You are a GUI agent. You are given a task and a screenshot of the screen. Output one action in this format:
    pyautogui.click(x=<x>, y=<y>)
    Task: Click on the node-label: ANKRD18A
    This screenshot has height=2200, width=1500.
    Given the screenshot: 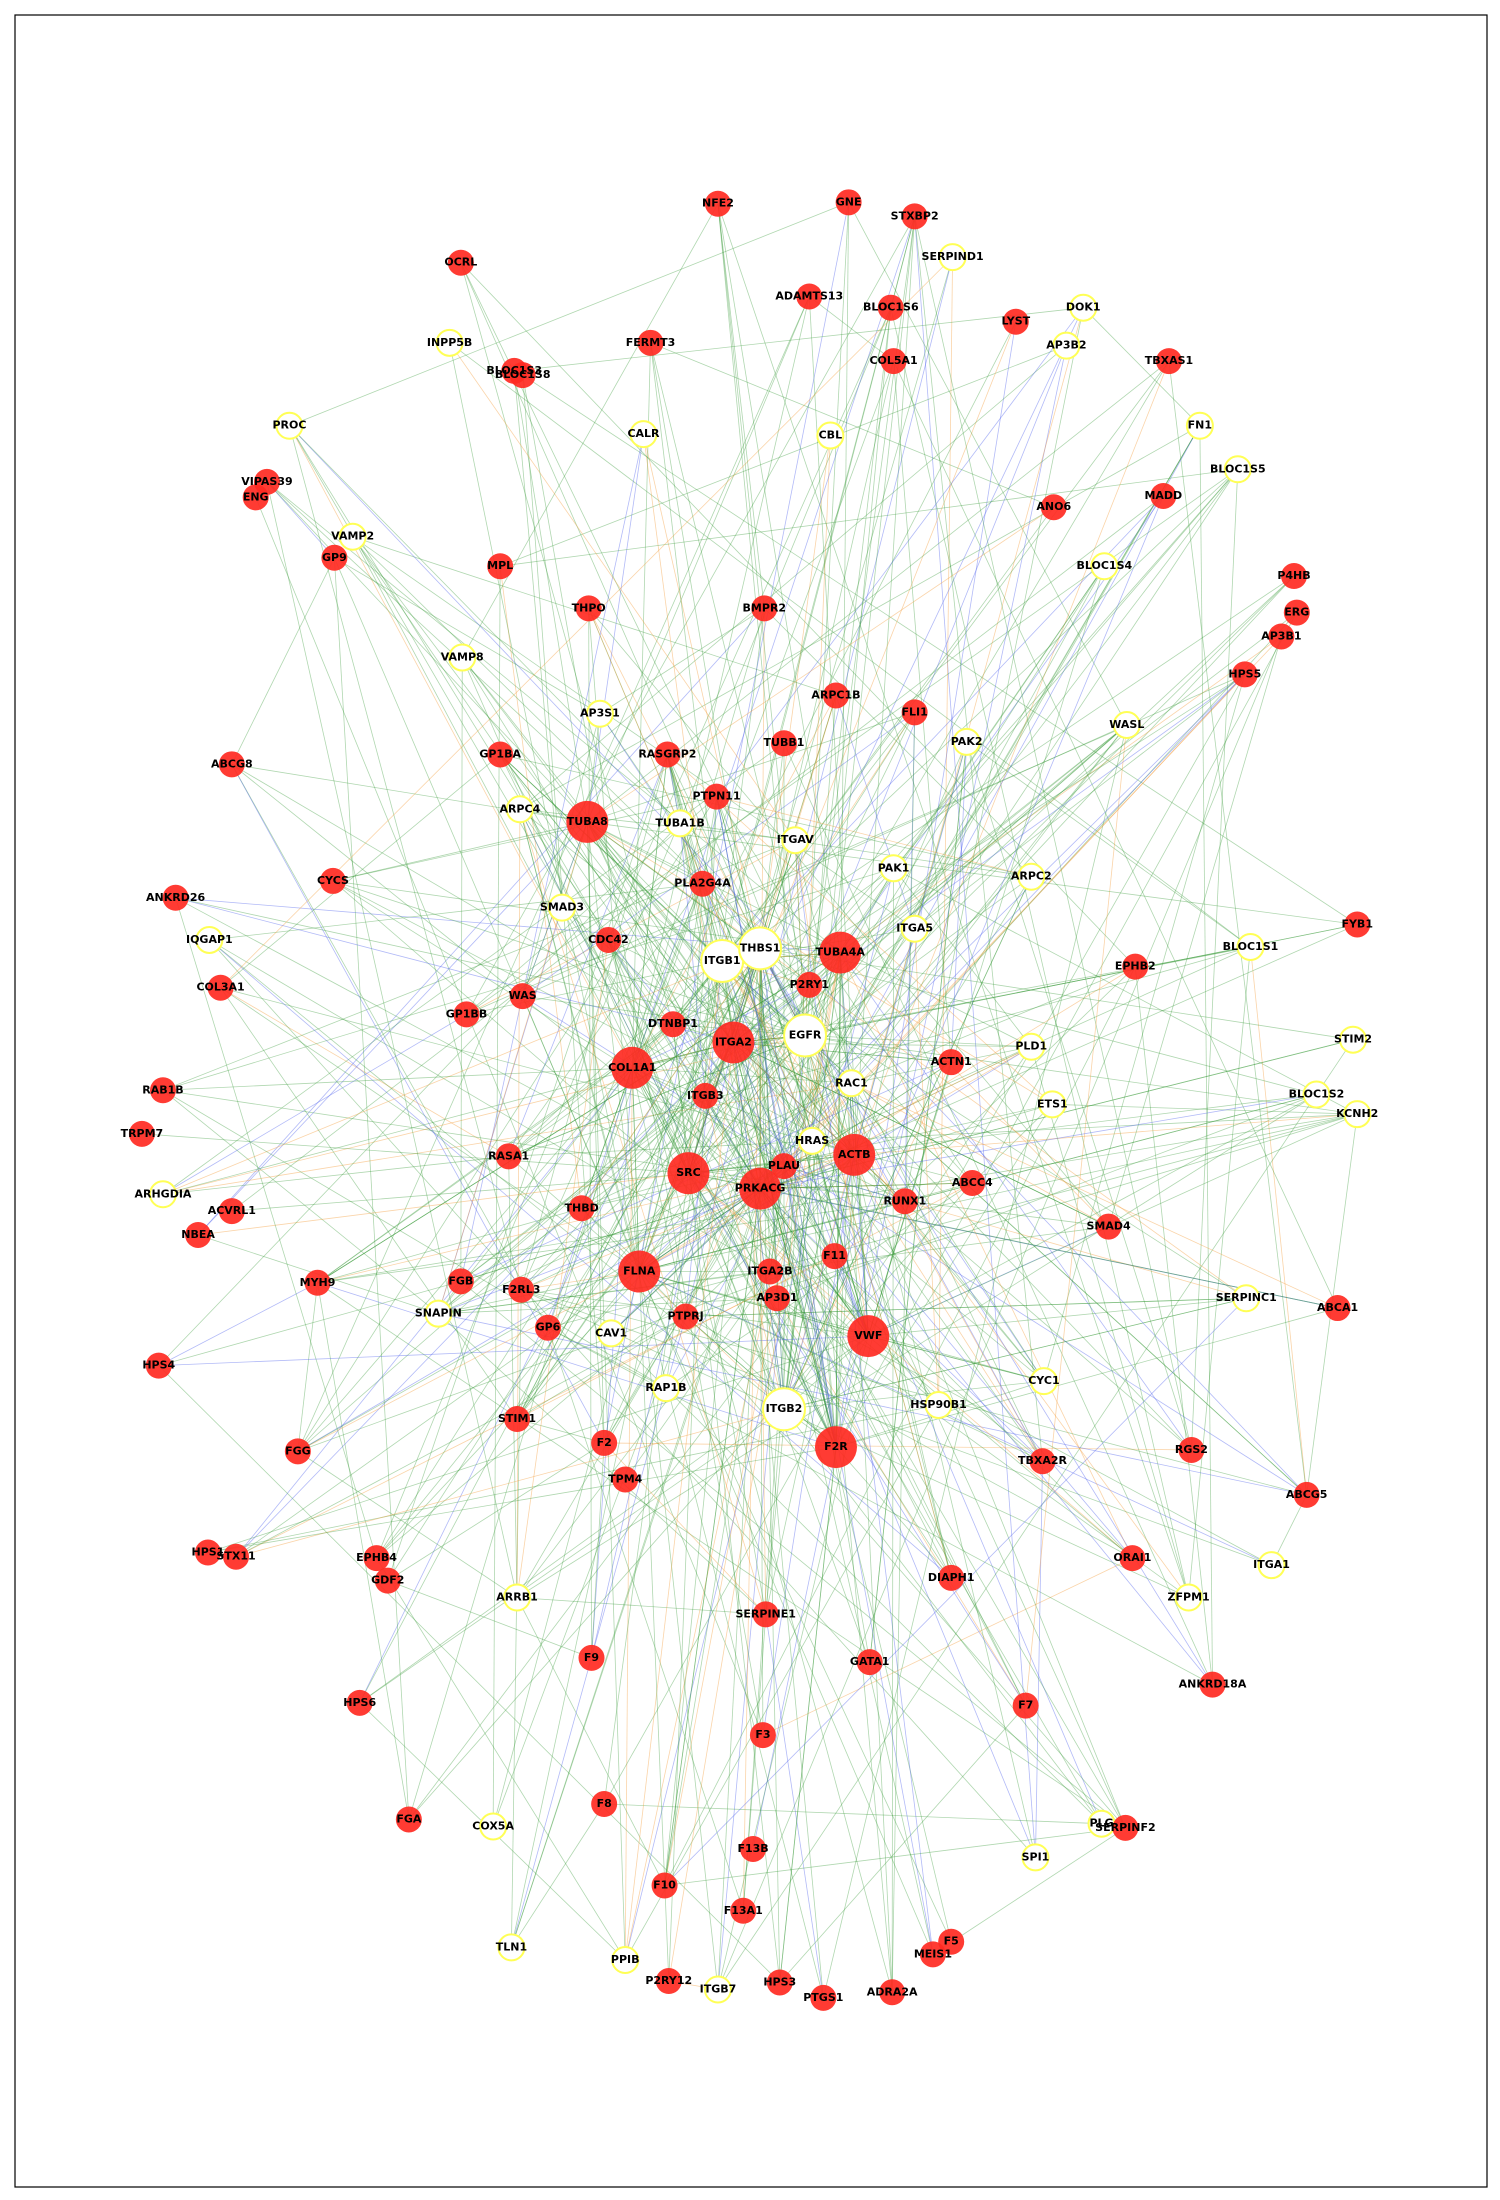 What is the action you would take?
    pyautogui.click(x=1213, y=1684)
    